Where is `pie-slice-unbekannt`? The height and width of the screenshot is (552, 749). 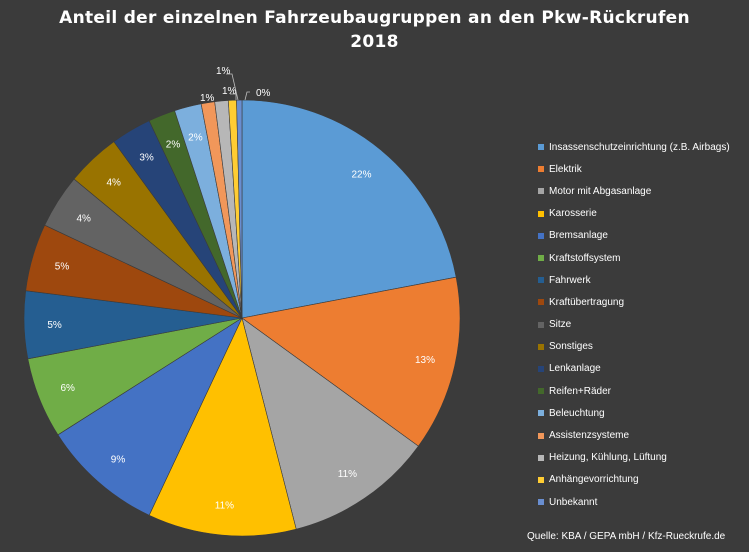
pie-slice-unbekannt is located at coordinates (239, 209).